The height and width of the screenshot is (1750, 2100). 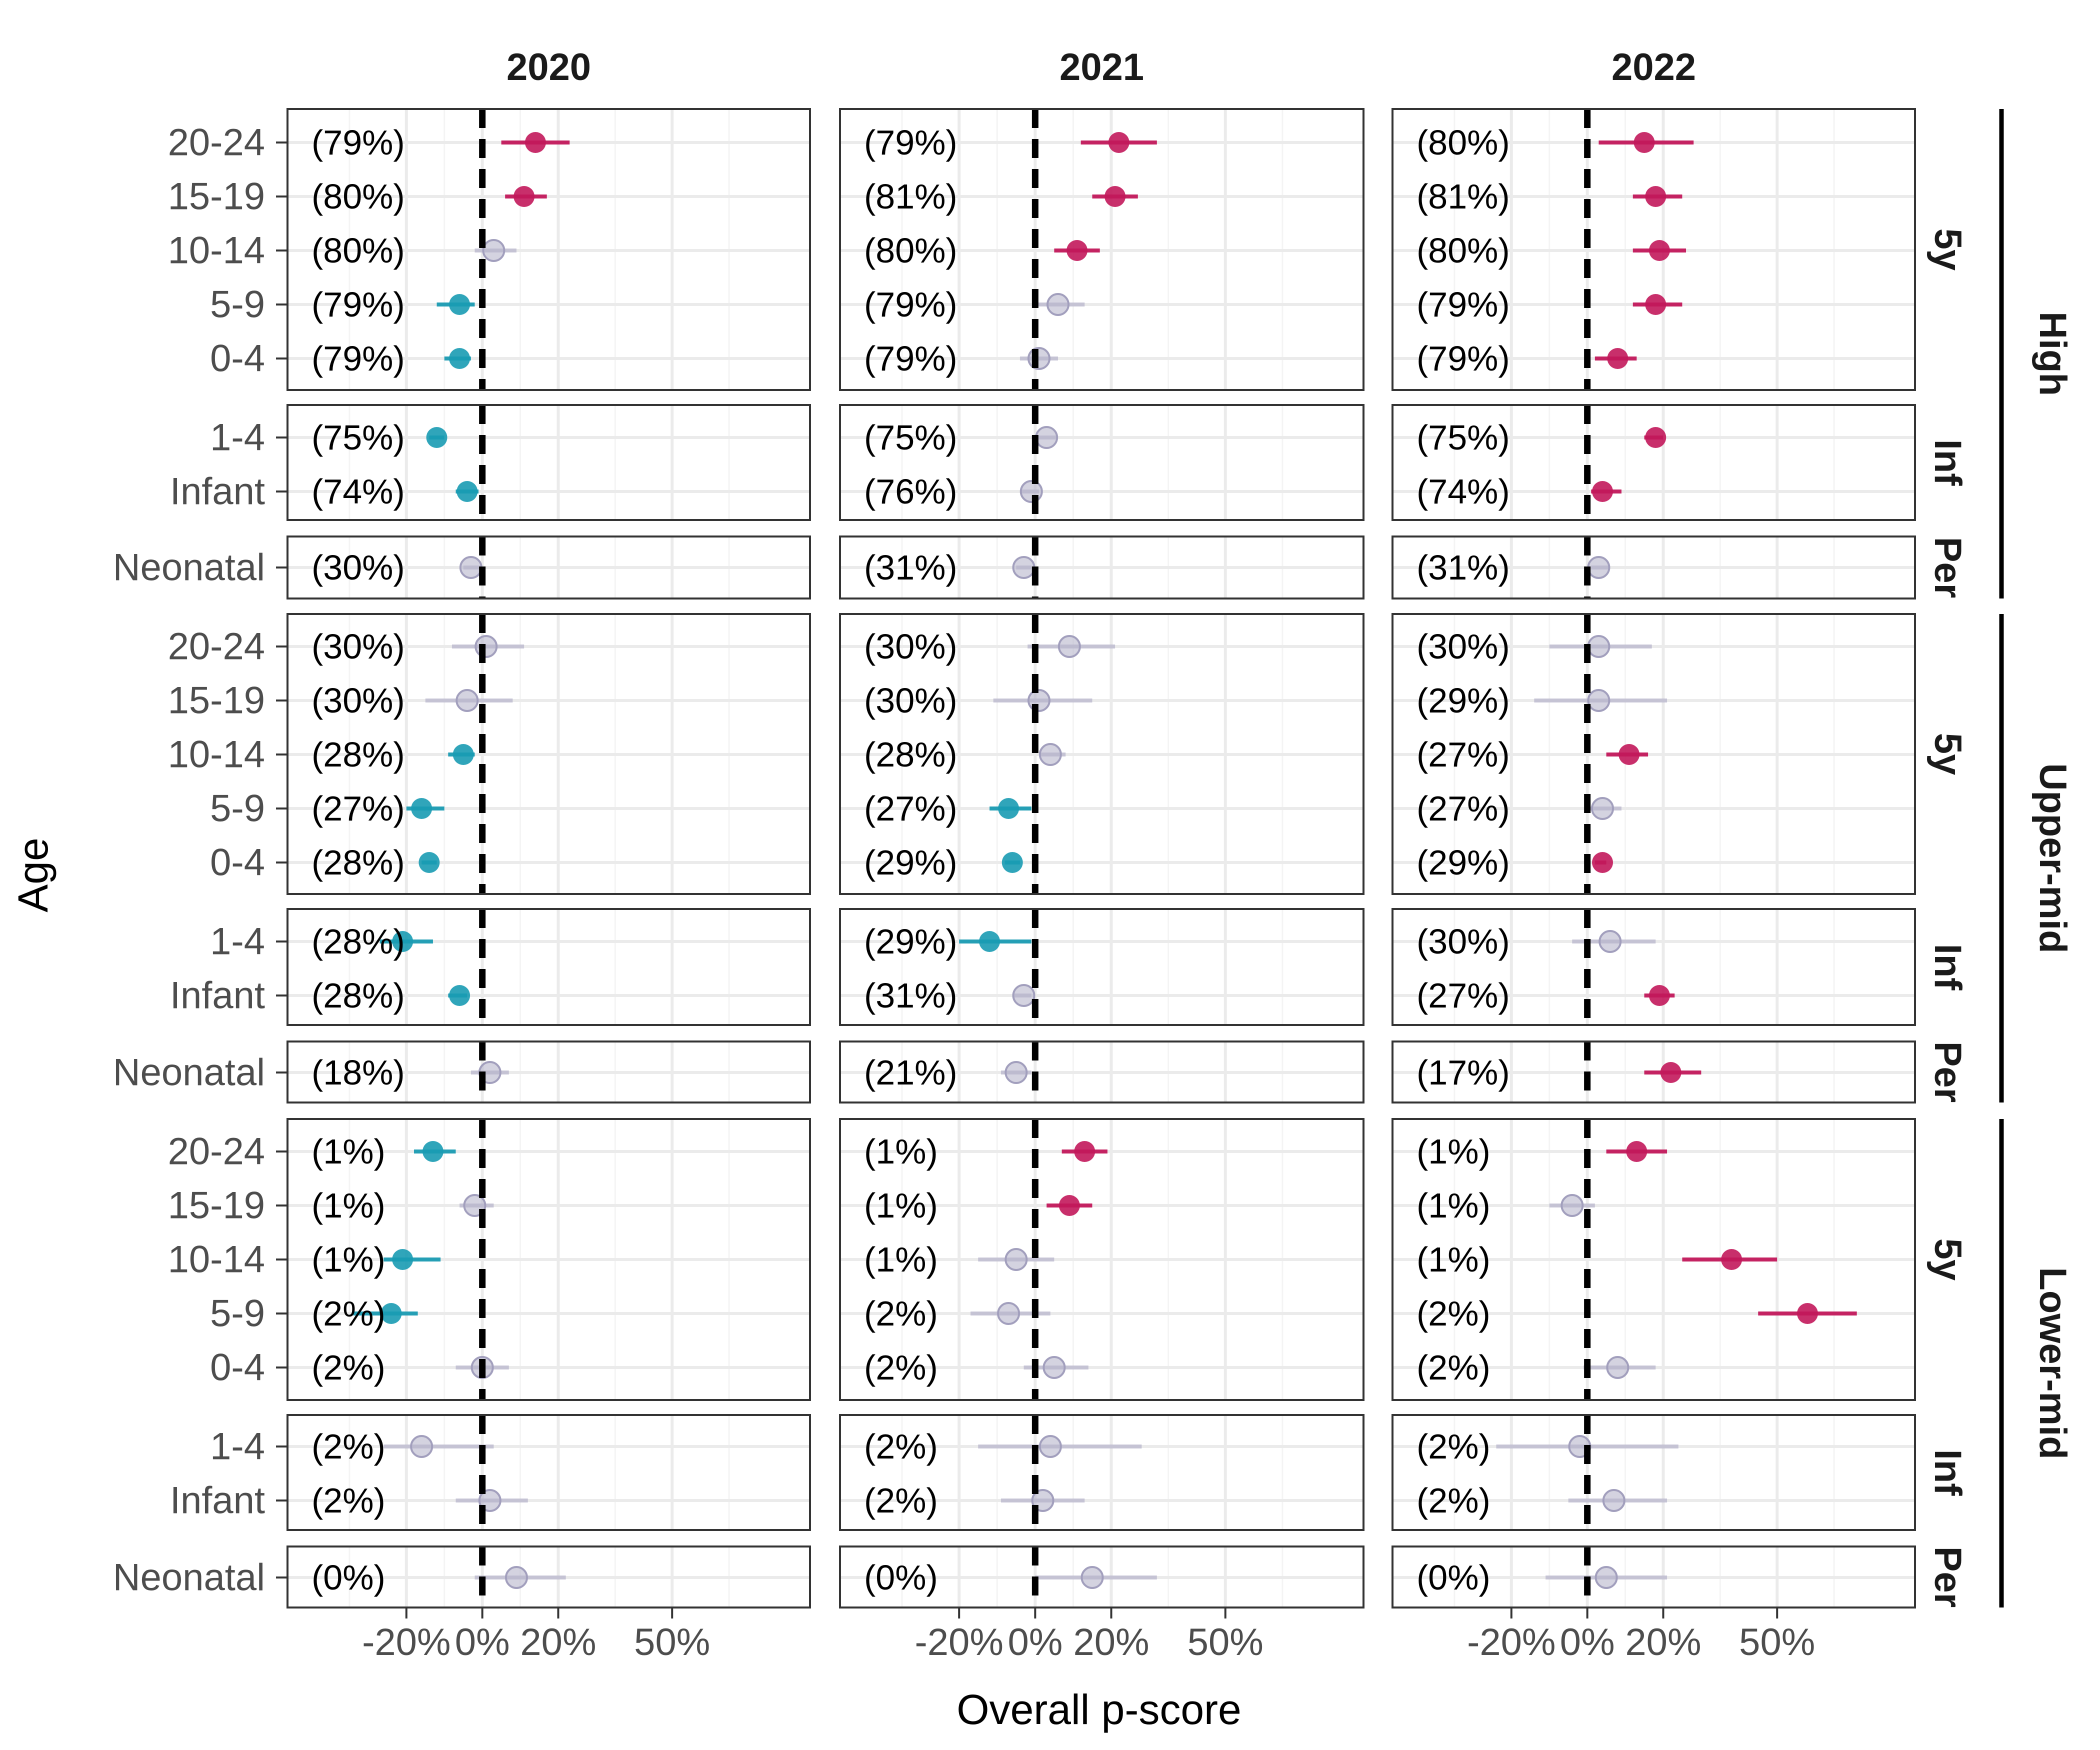 I want to click on point-estimate-high-2020-infant, so click(x=467, y=491).